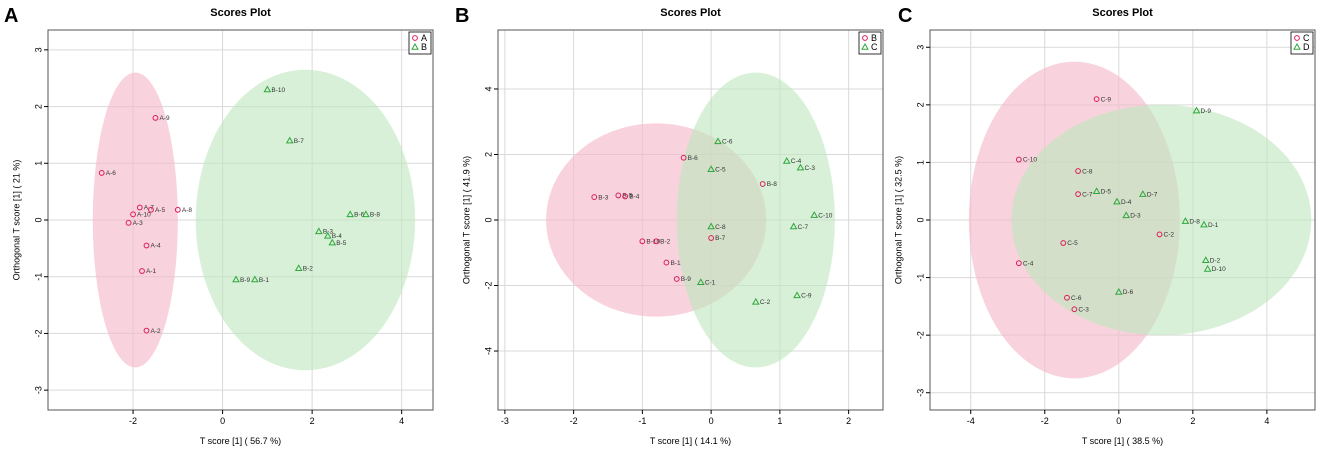  What do you see at coordinates (299, 141) in the screenshot?
I see `point-label: B-7` at bounding box center [299, 141].